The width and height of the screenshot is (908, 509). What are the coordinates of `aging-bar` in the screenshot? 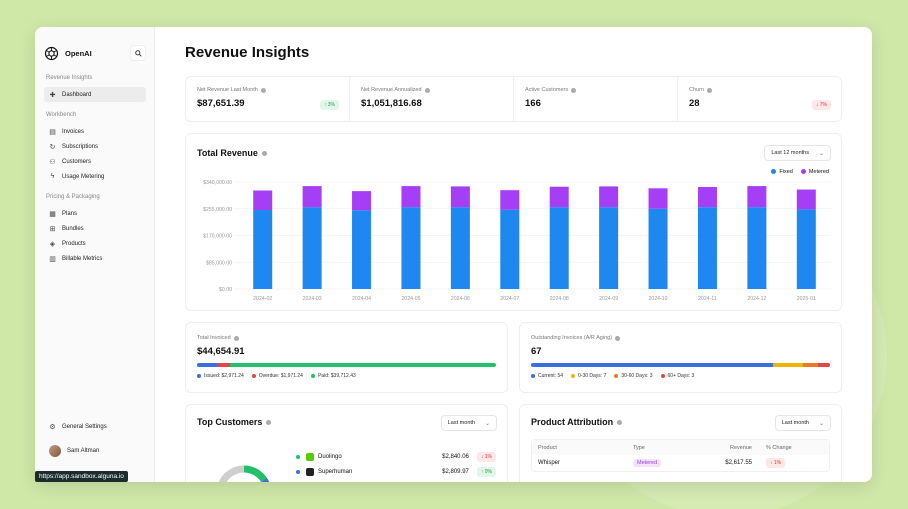 It's located at (680, 365).